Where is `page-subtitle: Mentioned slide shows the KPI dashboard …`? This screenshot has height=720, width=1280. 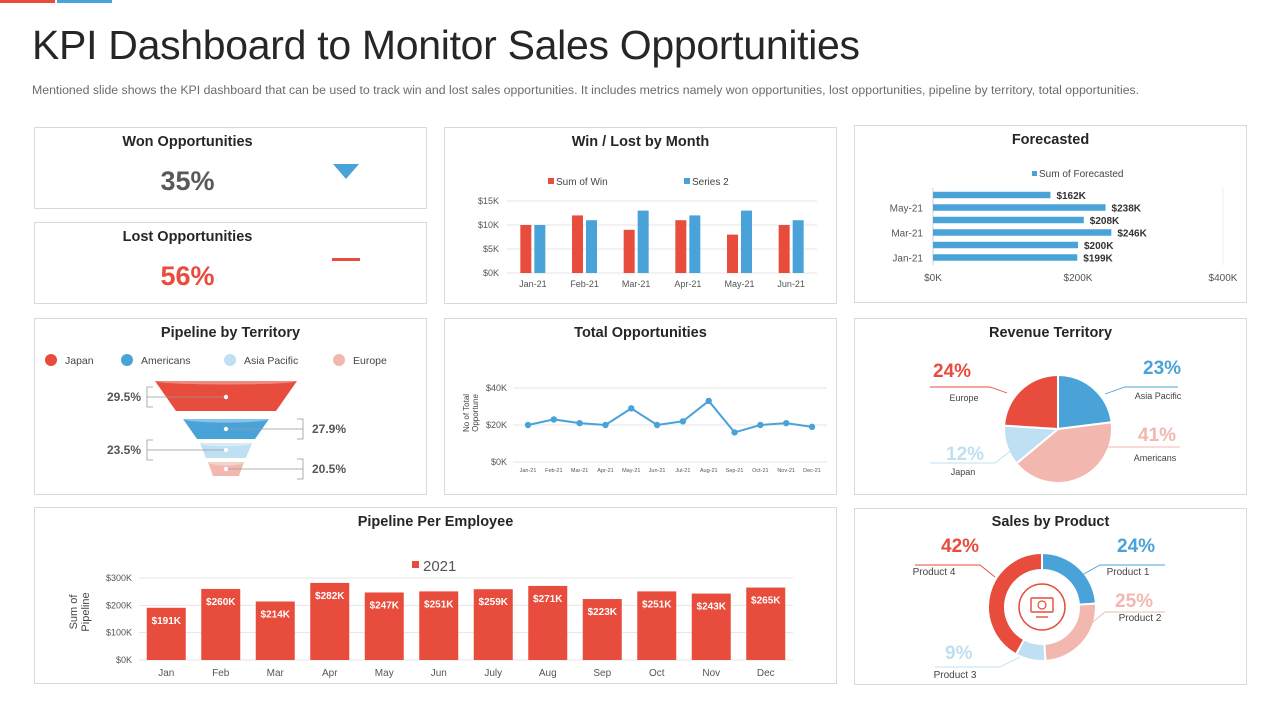 page-subtitle: Mentioned slide shows the KPI dashboard … is located at coordinates (586, 90).